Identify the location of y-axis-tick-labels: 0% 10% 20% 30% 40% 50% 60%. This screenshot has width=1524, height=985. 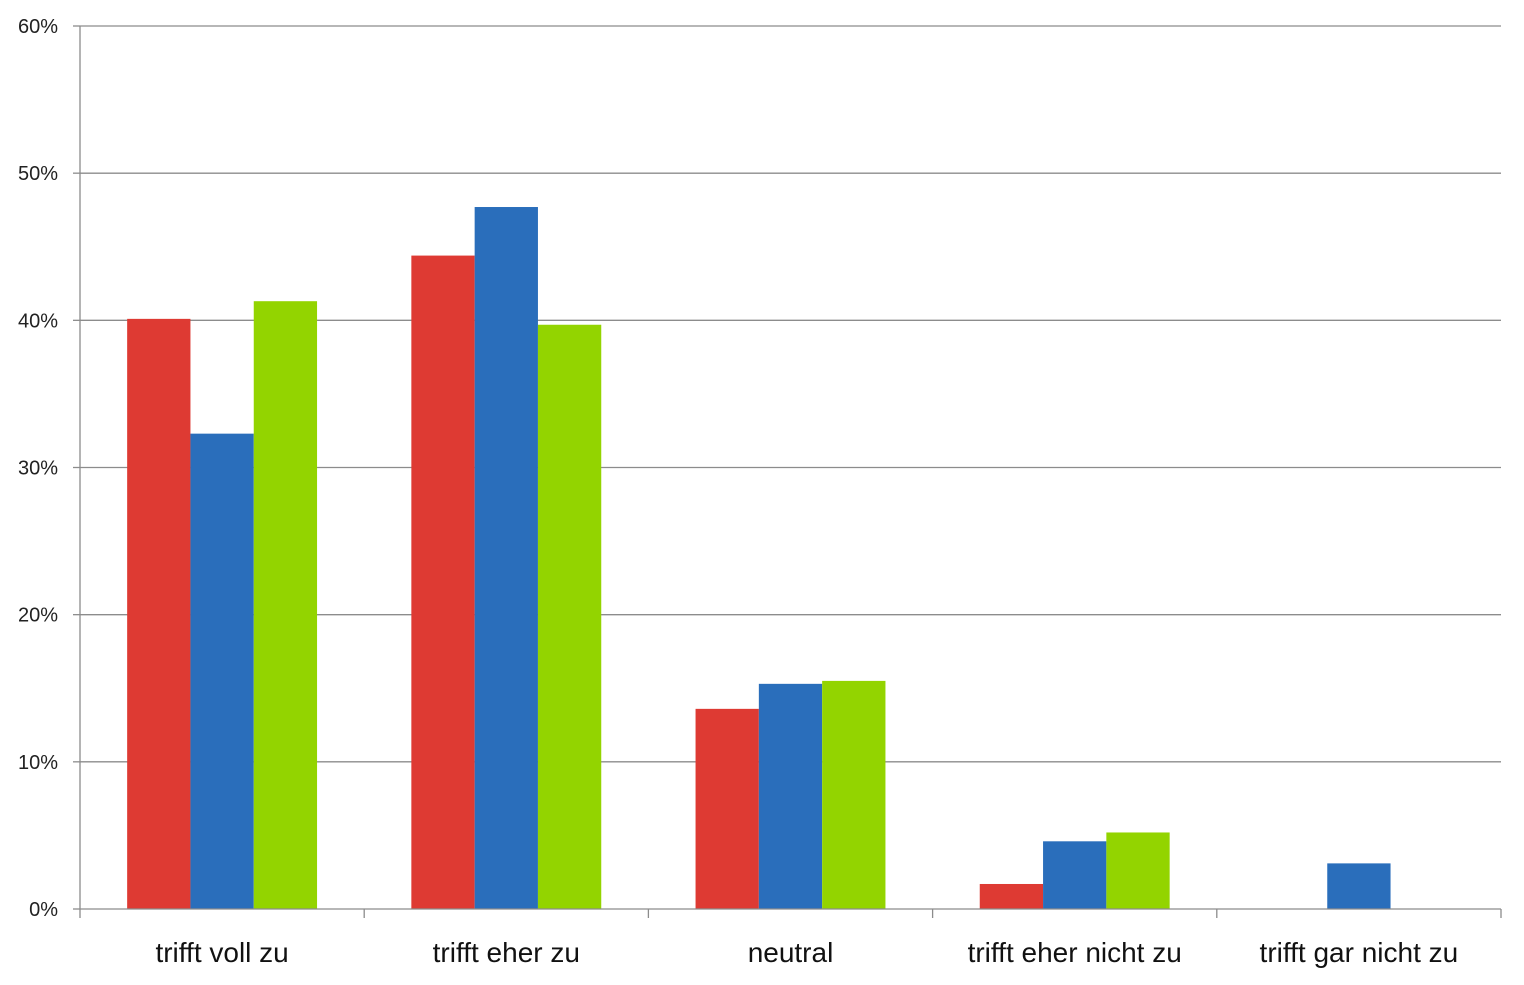
(38, 468).